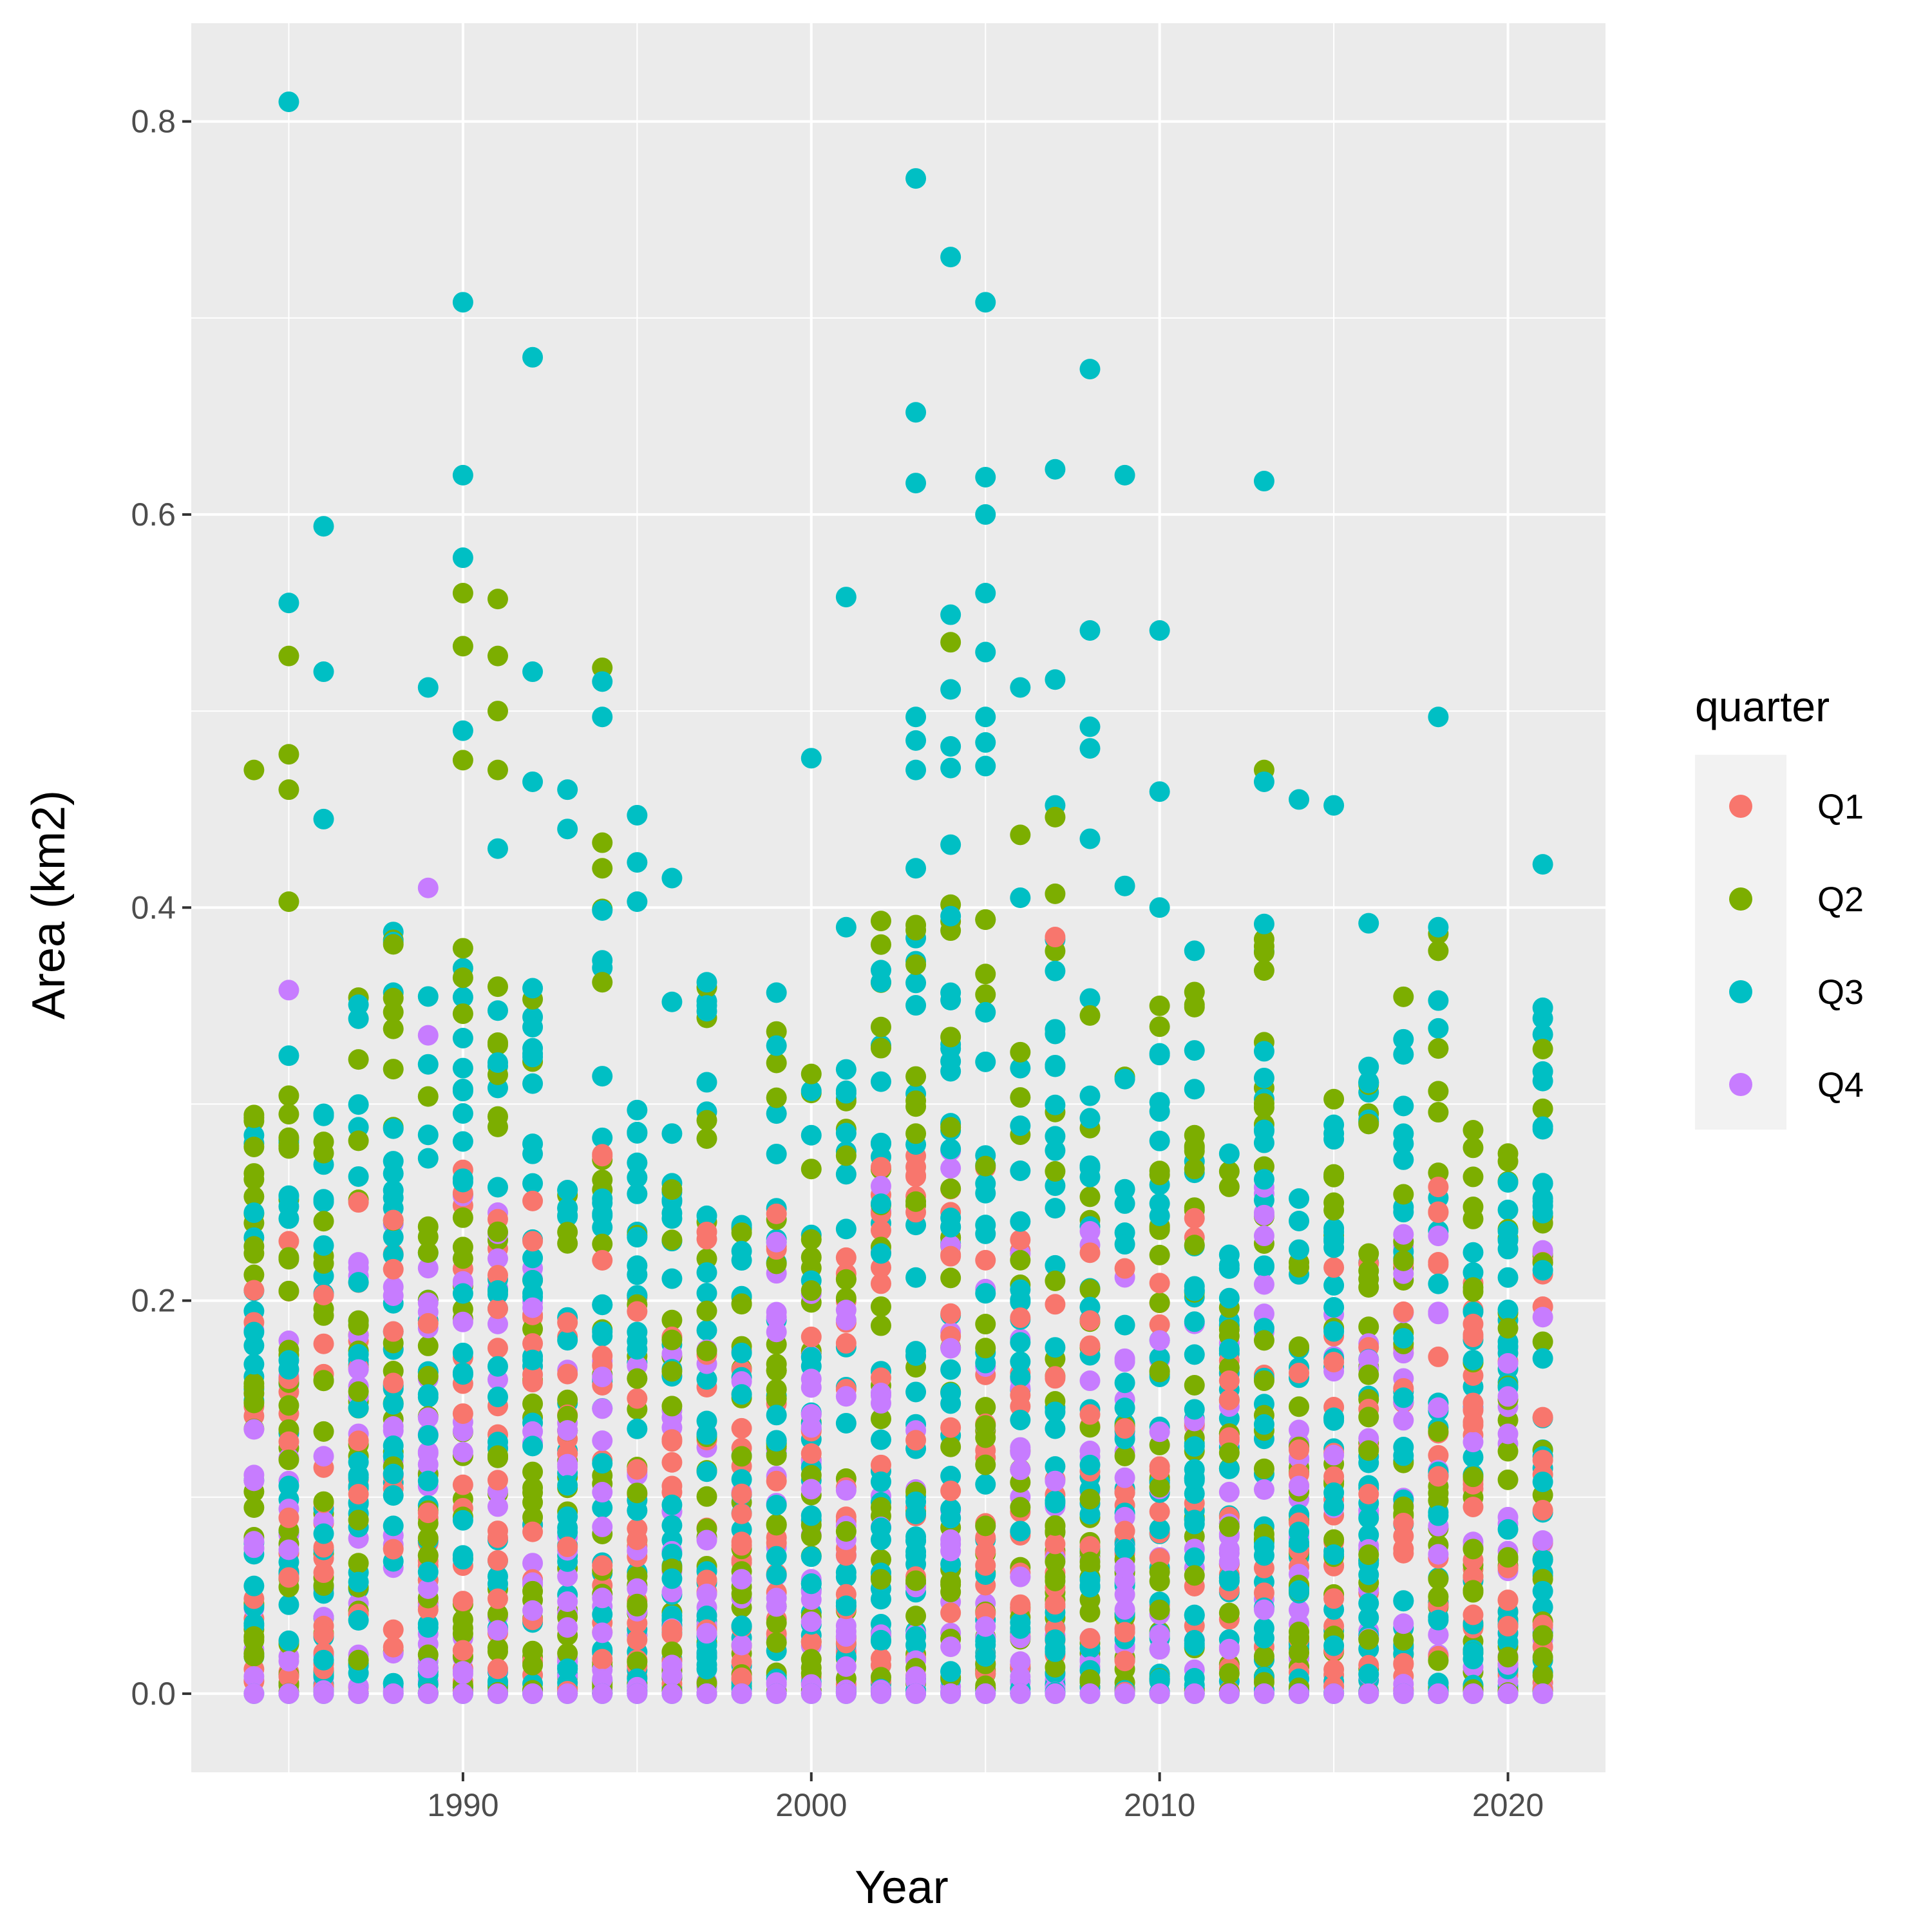 The width and height of the screenshot is (1932, 1932). I want to click on x-tick-label: 2000, so click(811, 1805).